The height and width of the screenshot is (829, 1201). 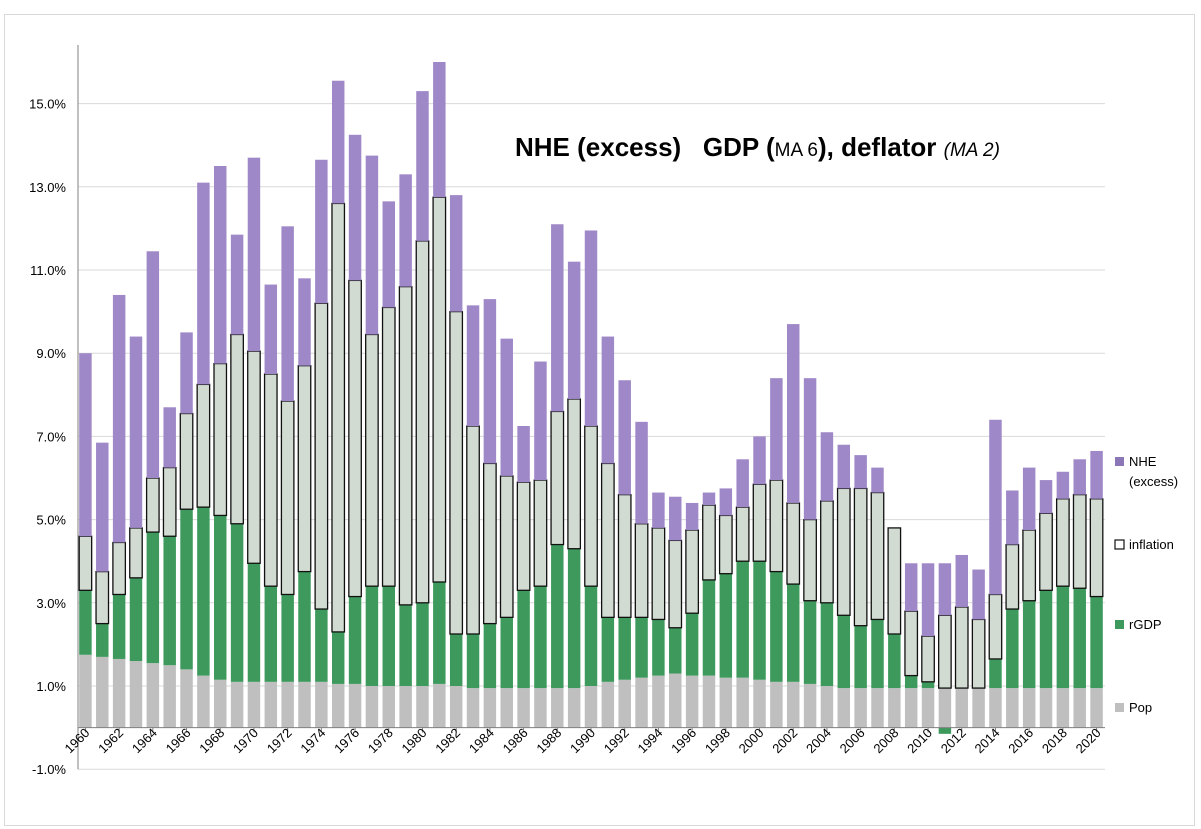 I want to click on bar-nhe-excess-1982, so click(x=456, y=253).